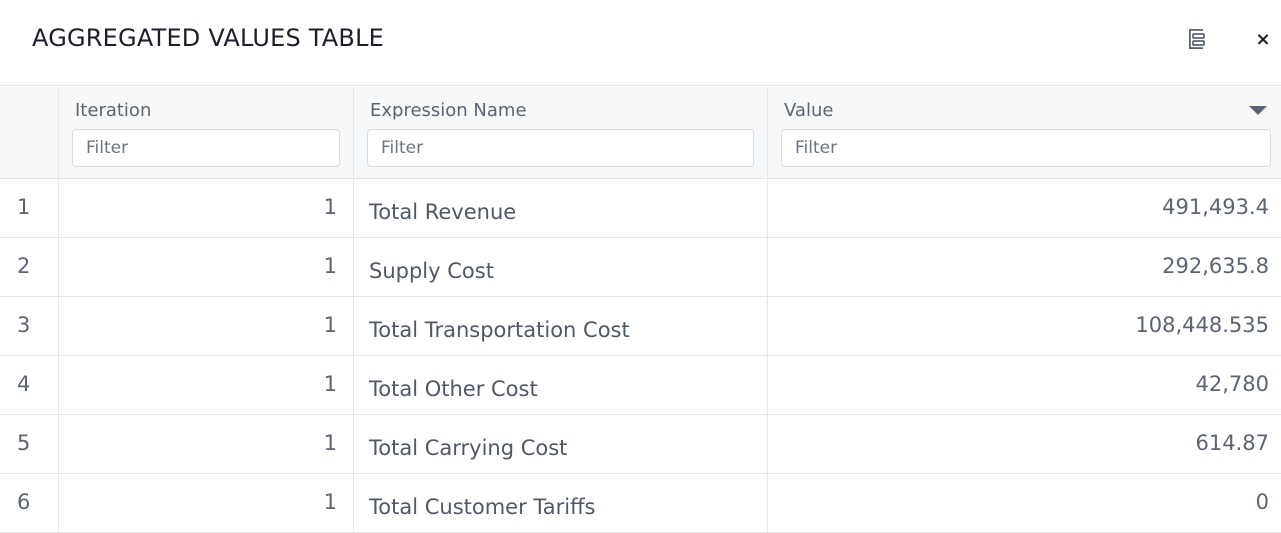 The image size is (1281, 533). Describe the element at coordinates (1258, 110) in the screenshot. I see `sort-descending-icon` at that location.